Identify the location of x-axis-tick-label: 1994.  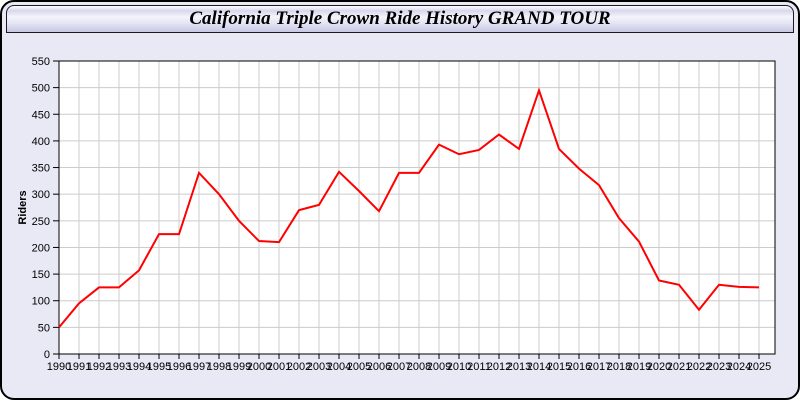
(139, 367).